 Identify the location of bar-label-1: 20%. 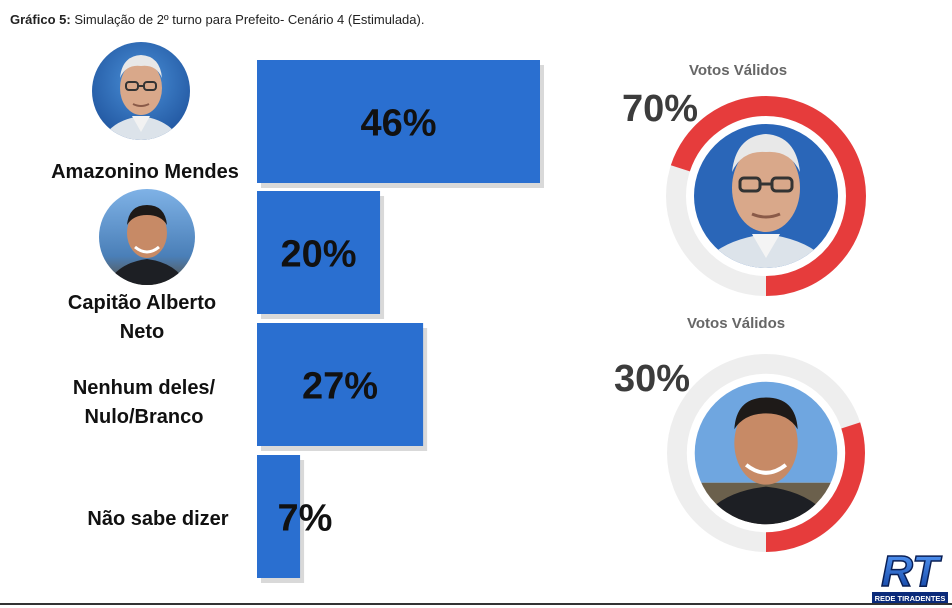
(318, 255).